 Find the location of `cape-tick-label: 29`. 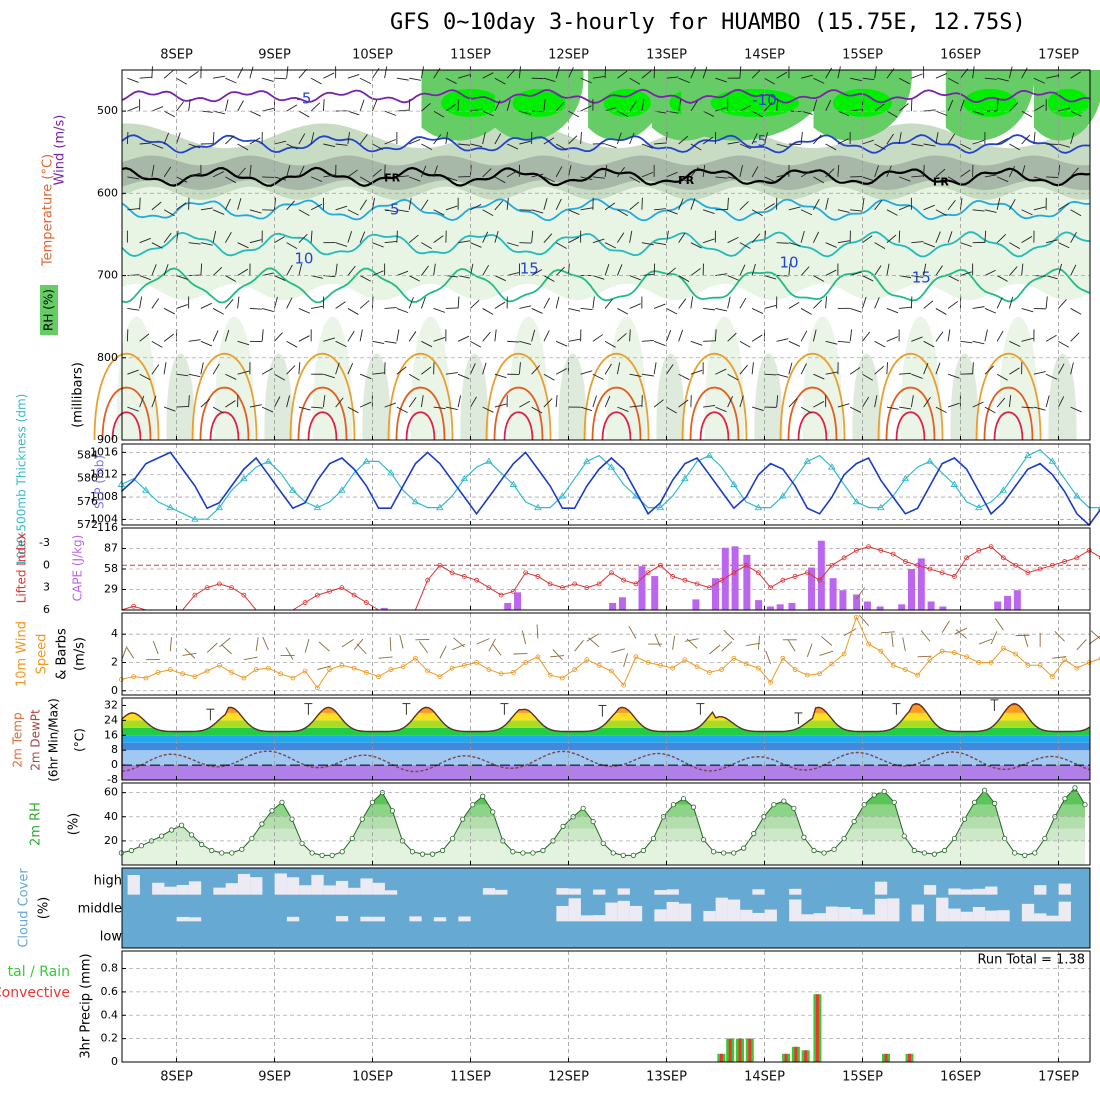

cape-tick-label: 29 is located at coordinates (111, 589).